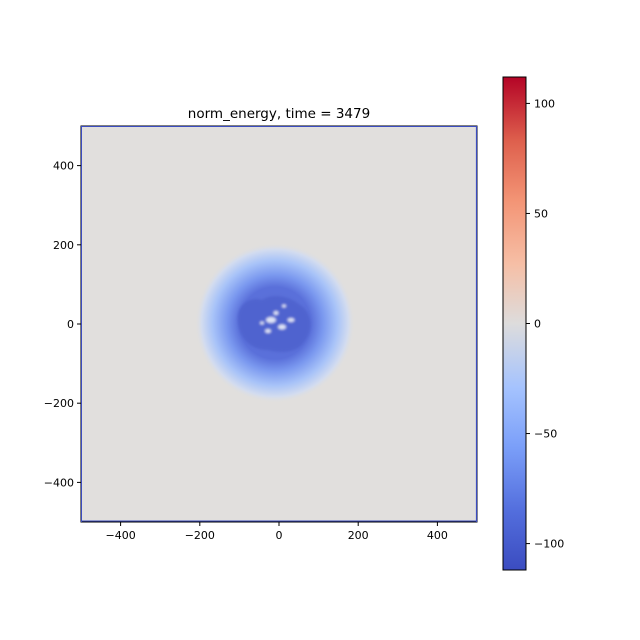  What do you see at coordinates (63, 245) in the screenshot?
I see `y-tick-label: 200` at bounding box center [63, 245].